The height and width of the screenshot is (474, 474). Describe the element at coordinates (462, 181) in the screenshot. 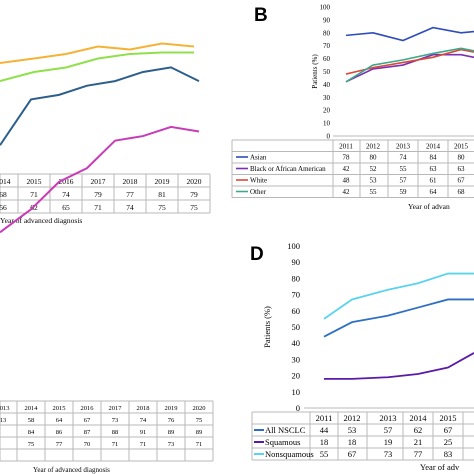

I see `panel-b-table-value: 67` at that location.